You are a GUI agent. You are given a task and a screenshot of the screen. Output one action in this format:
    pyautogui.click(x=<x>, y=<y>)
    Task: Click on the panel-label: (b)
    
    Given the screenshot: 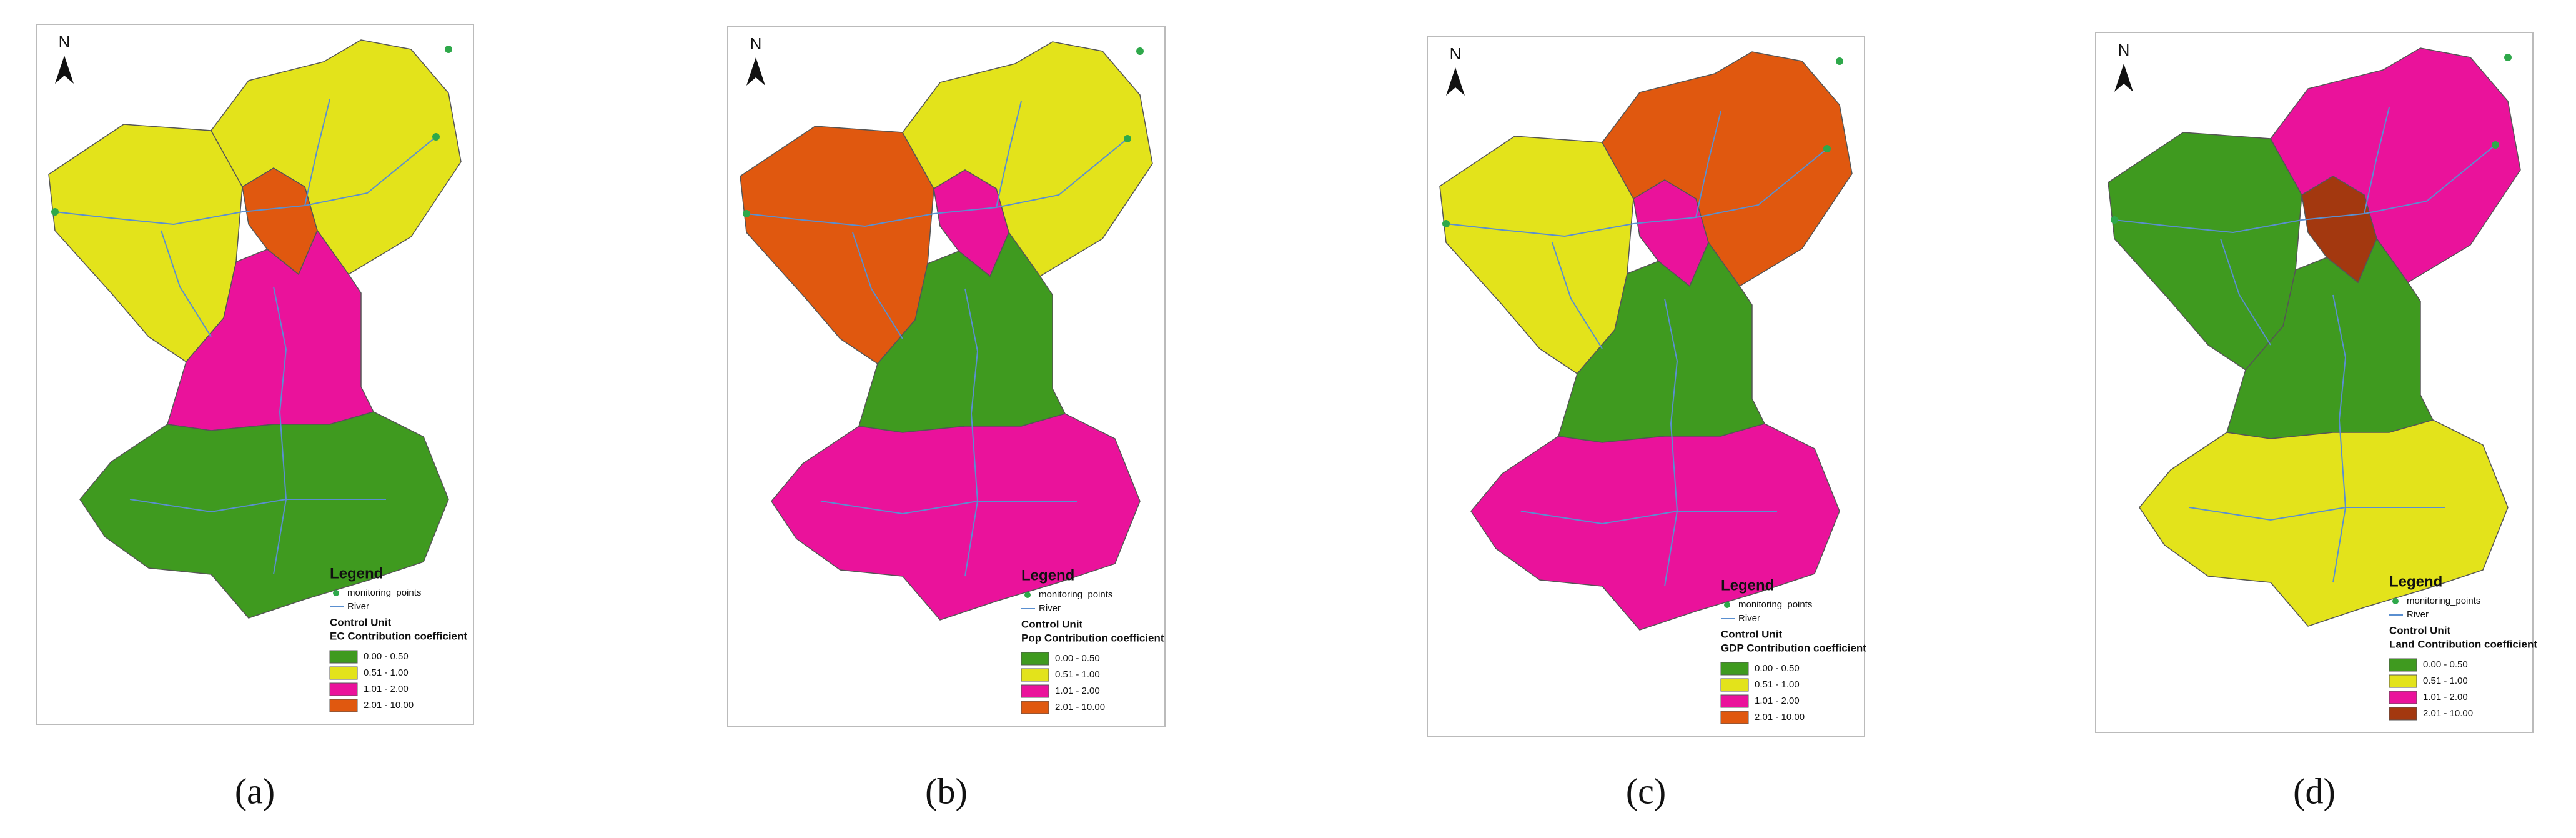 What is the action you would take?
    pyautogui.click(x=946, y=791)
    